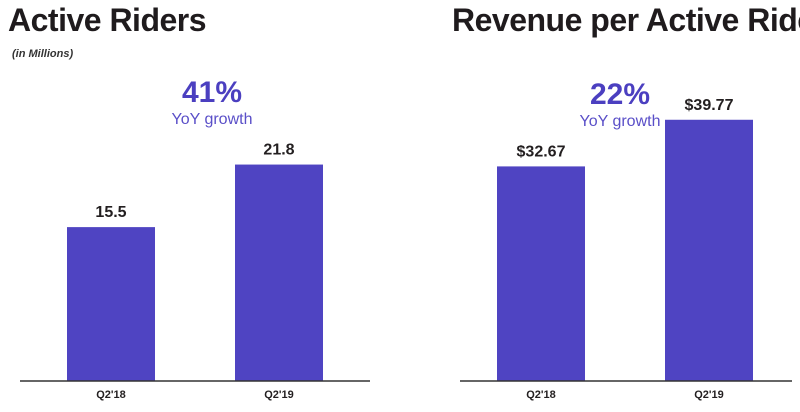 The height and width of the screenshot is (412, 800). Describe the element at coordinates (709, 105) in the screenshot. I see `bar-2-value-label: $39.77` at that location.